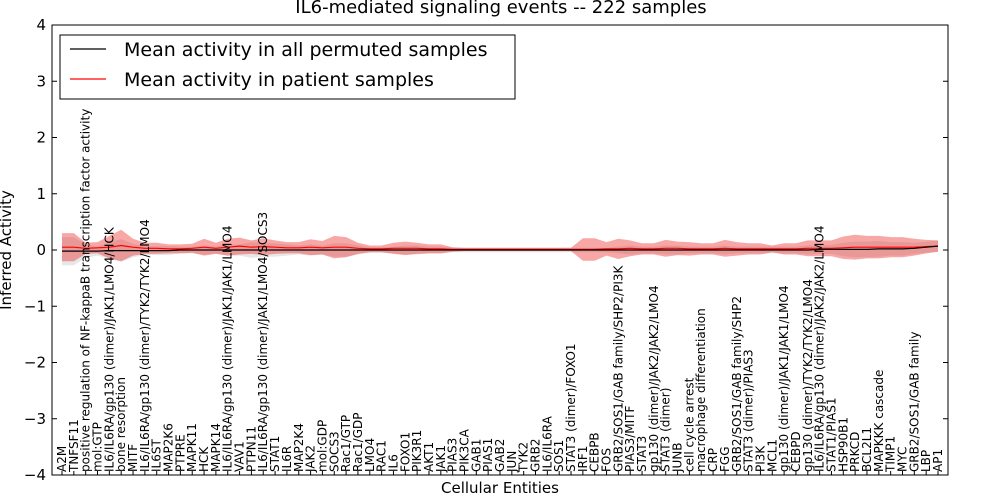 The height and width of the screenshot is (500, 1000). What do you see at coordinates (843, 444) in the screenshot?
I see `x-tick-label: HSP90B1` at bounding box center [843, 444].